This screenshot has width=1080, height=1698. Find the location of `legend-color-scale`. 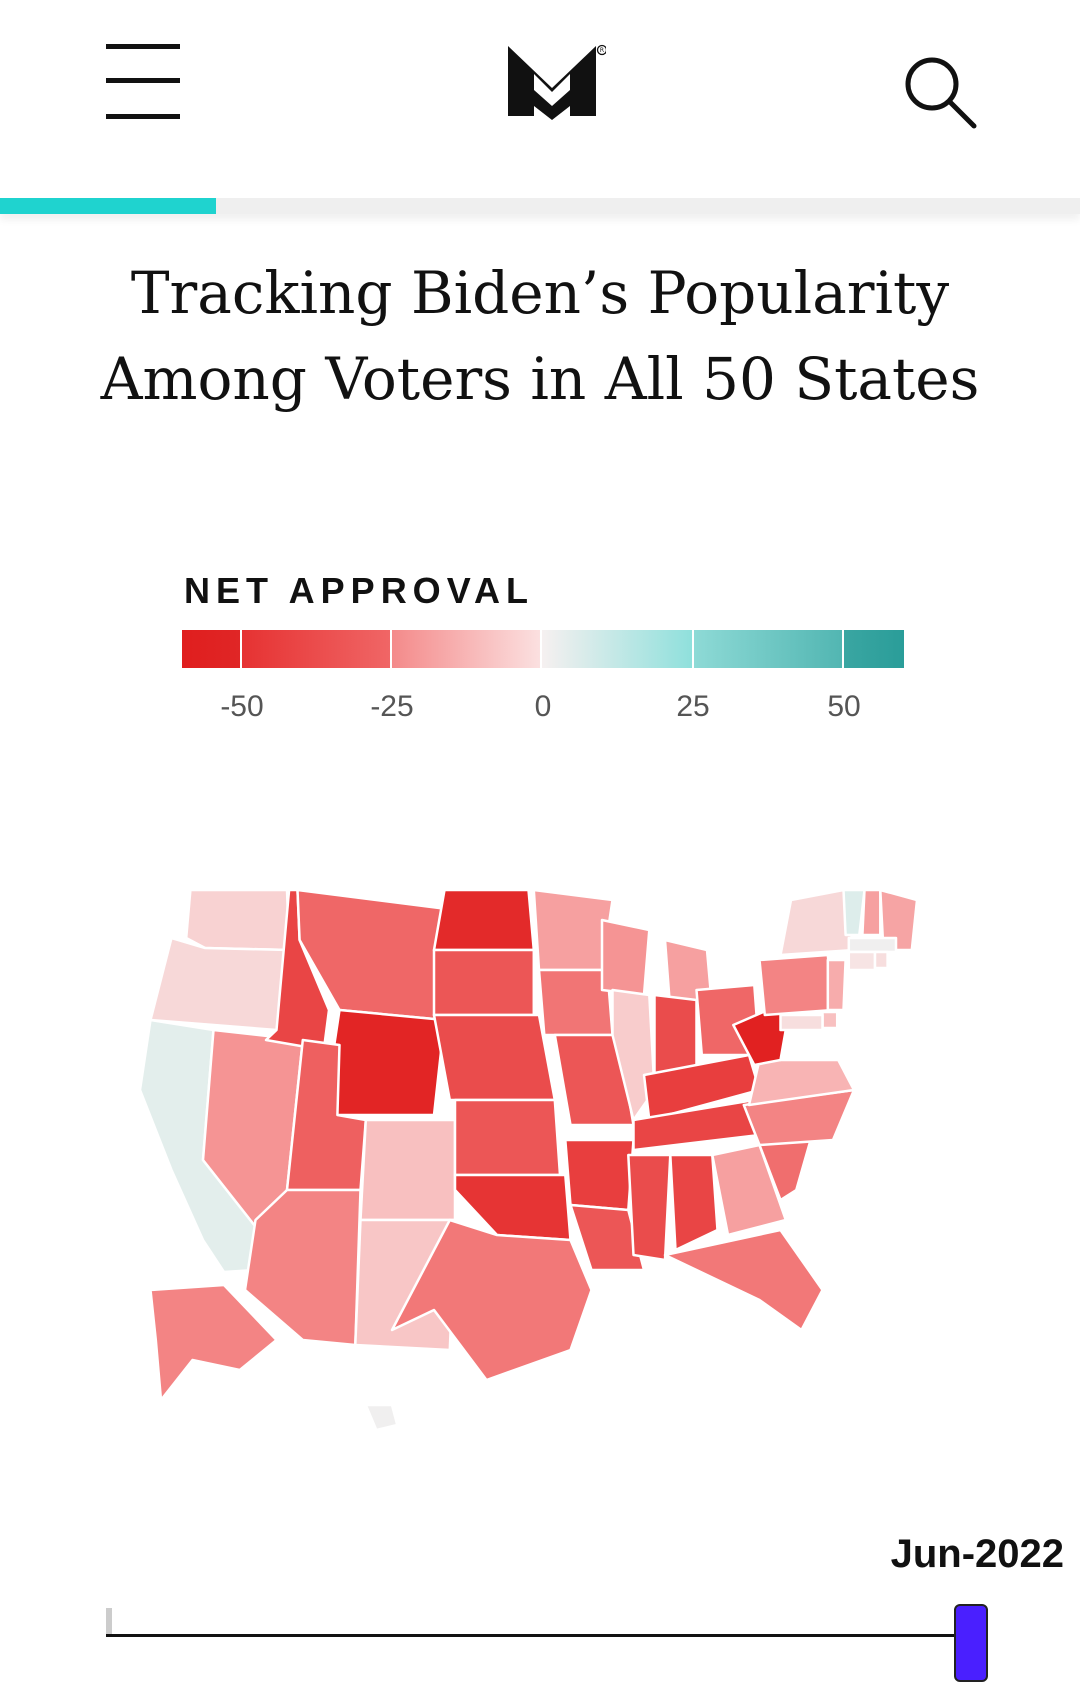

legend-color-scale is located at coordinates (543, 649).